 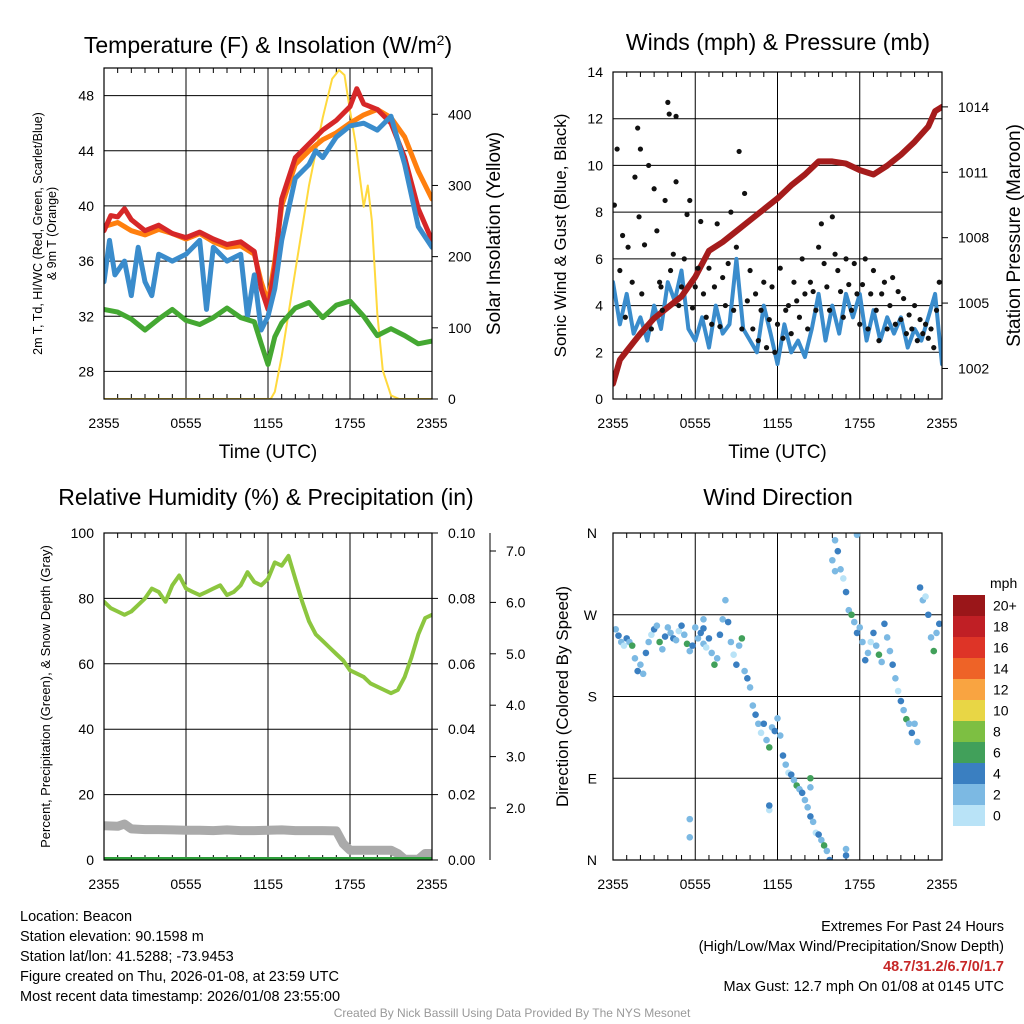 I want to click on y2-tick-label: 1011, so click(x=973, y=172).